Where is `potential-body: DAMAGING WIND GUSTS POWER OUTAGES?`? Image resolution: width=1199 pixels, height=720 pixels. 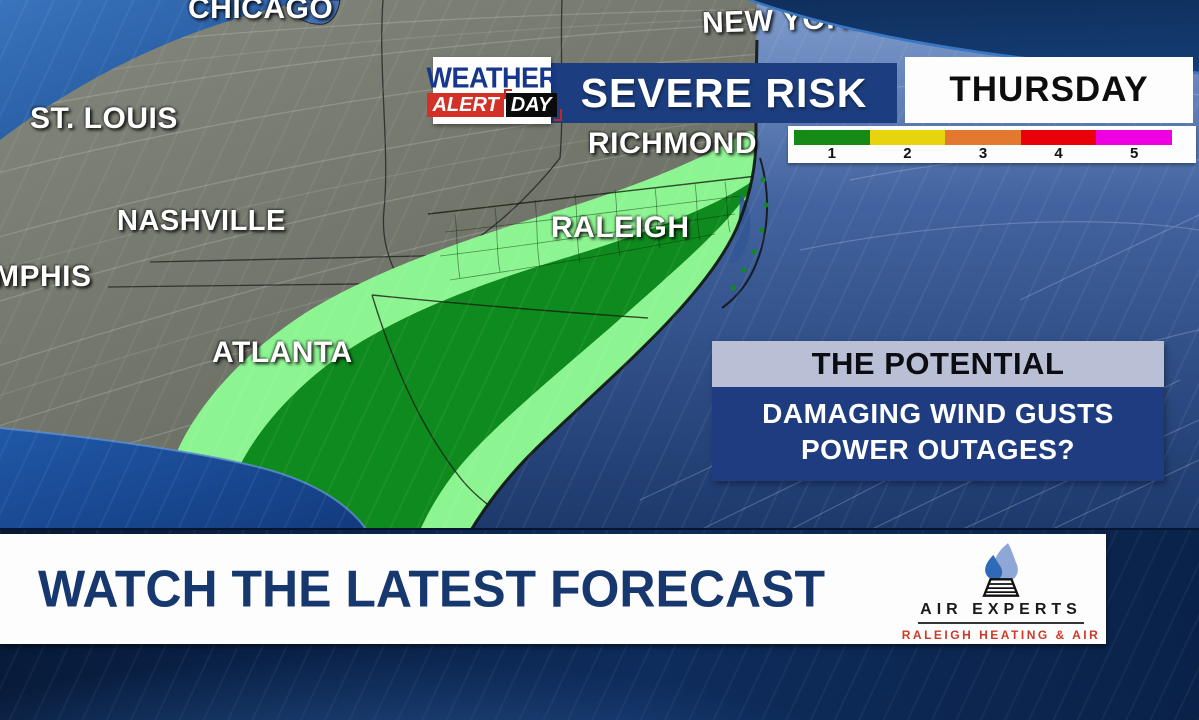 potential-body: DAMAGING WIND GUSTS POWER OUTAGES? is located at coordinates (938, 434).